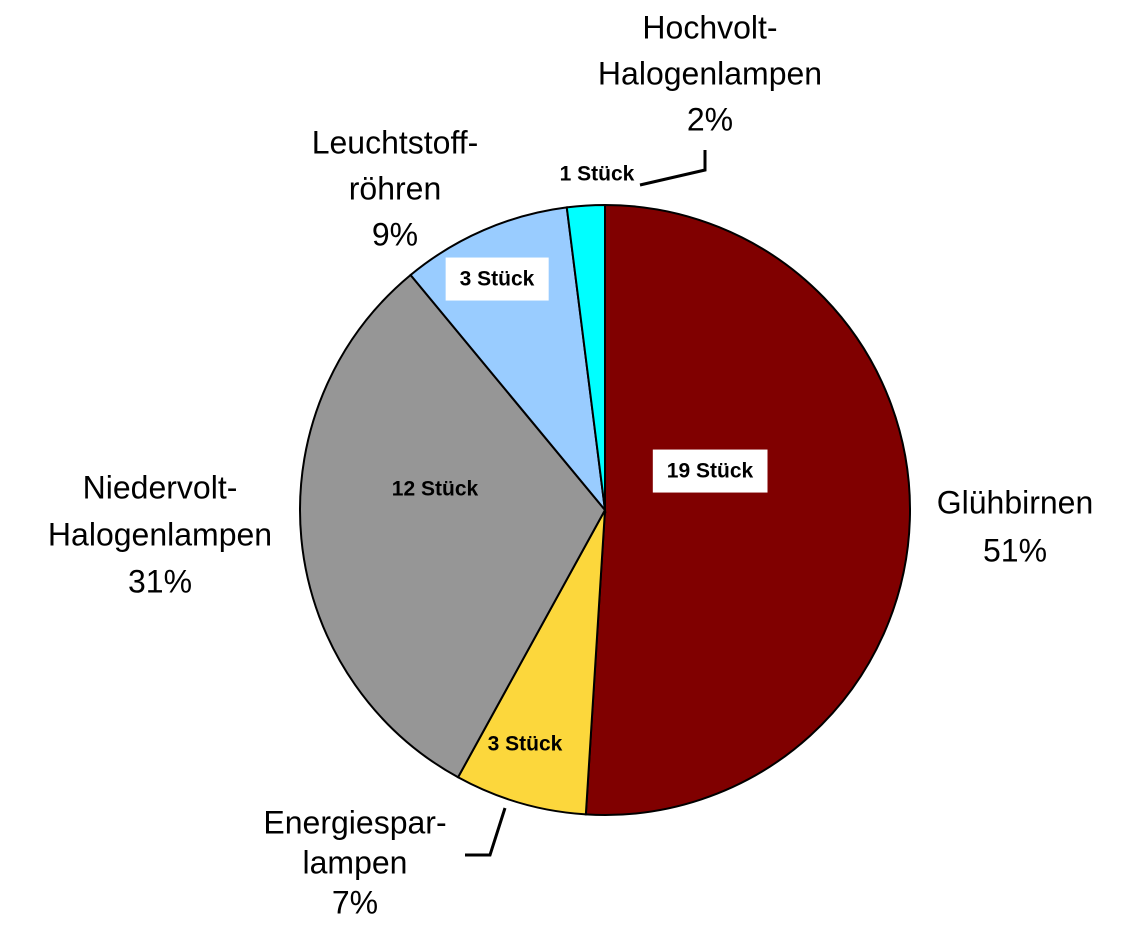 This screenshot has height=927, width=1126. I want to click on category-label: Energiespar-, so click(354, 822).